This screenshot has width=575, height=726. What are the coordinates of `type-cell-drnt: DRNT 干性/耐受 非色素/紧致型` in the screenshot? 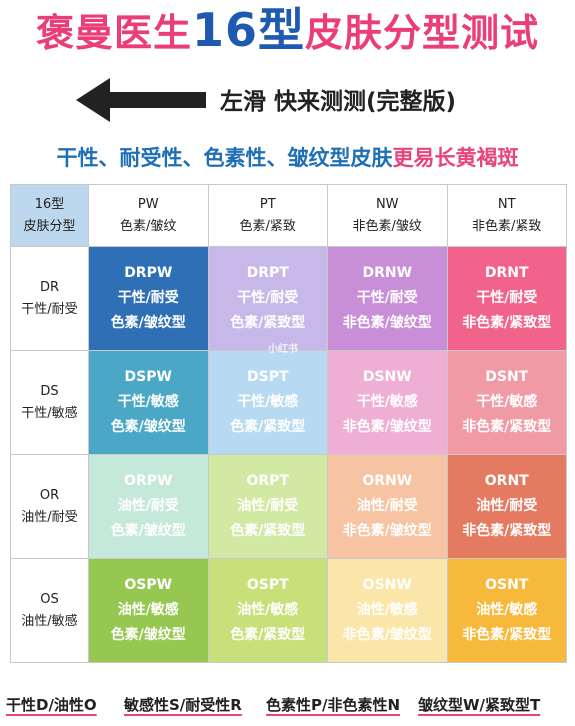 It's located at (506, 298).